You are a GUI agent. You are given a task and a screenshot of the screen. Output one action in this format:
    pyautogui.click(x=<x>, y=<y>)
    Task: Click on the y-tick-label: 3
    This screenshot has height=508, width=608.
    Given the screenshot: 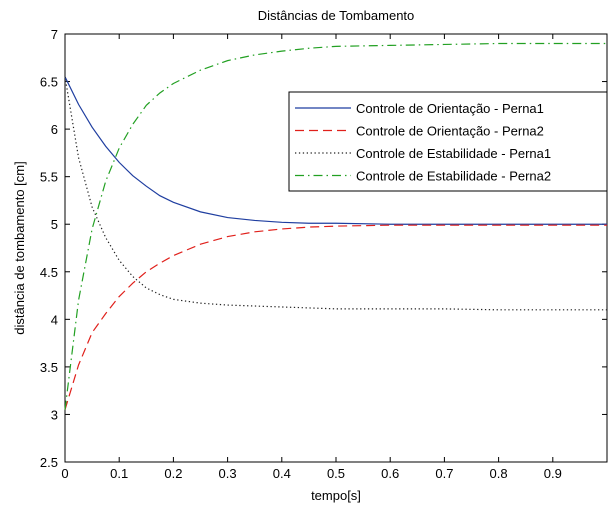 What is the action you would take?
    pyautogui.click(x=54, y=414)
    